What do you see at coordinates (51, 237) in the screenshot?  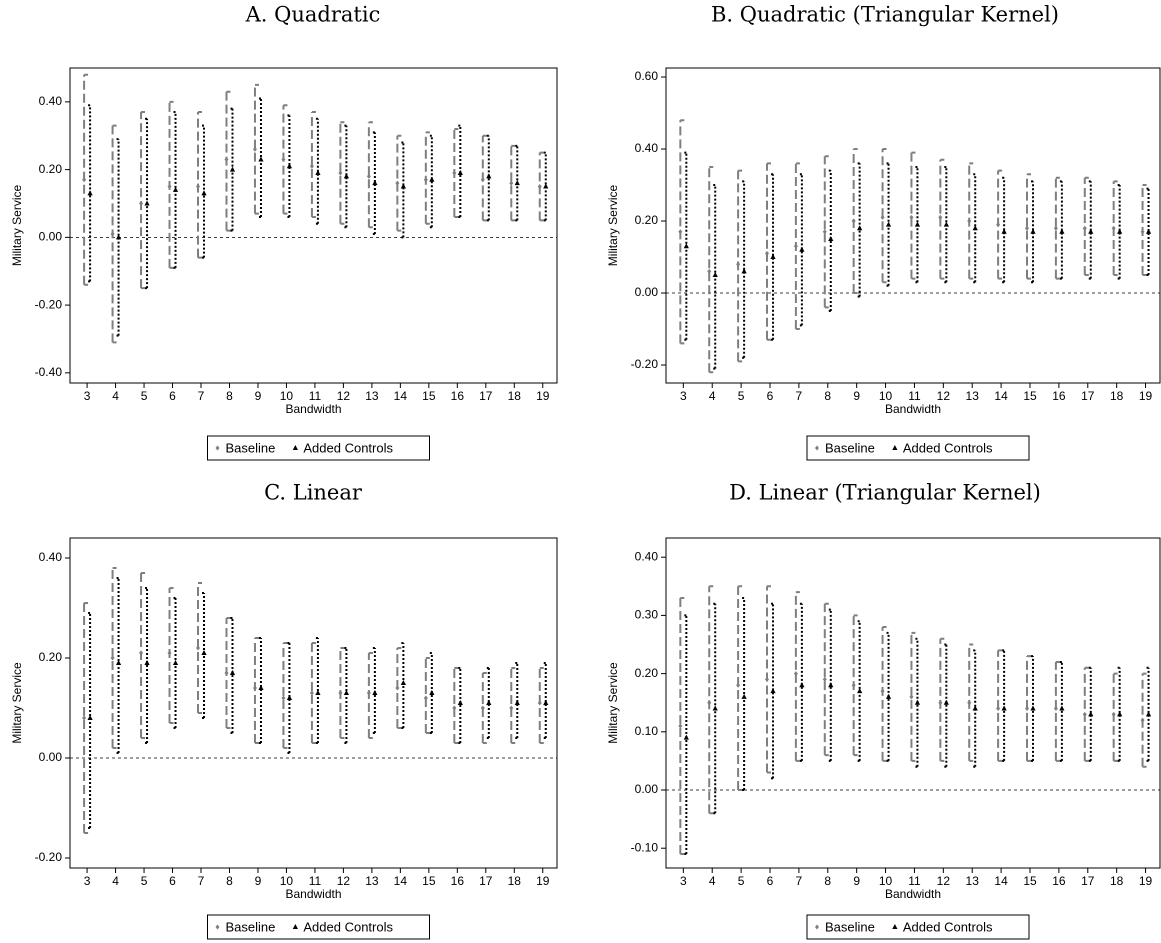 I see `y-tick-label: 0.00` at bounding box center [51, 237].